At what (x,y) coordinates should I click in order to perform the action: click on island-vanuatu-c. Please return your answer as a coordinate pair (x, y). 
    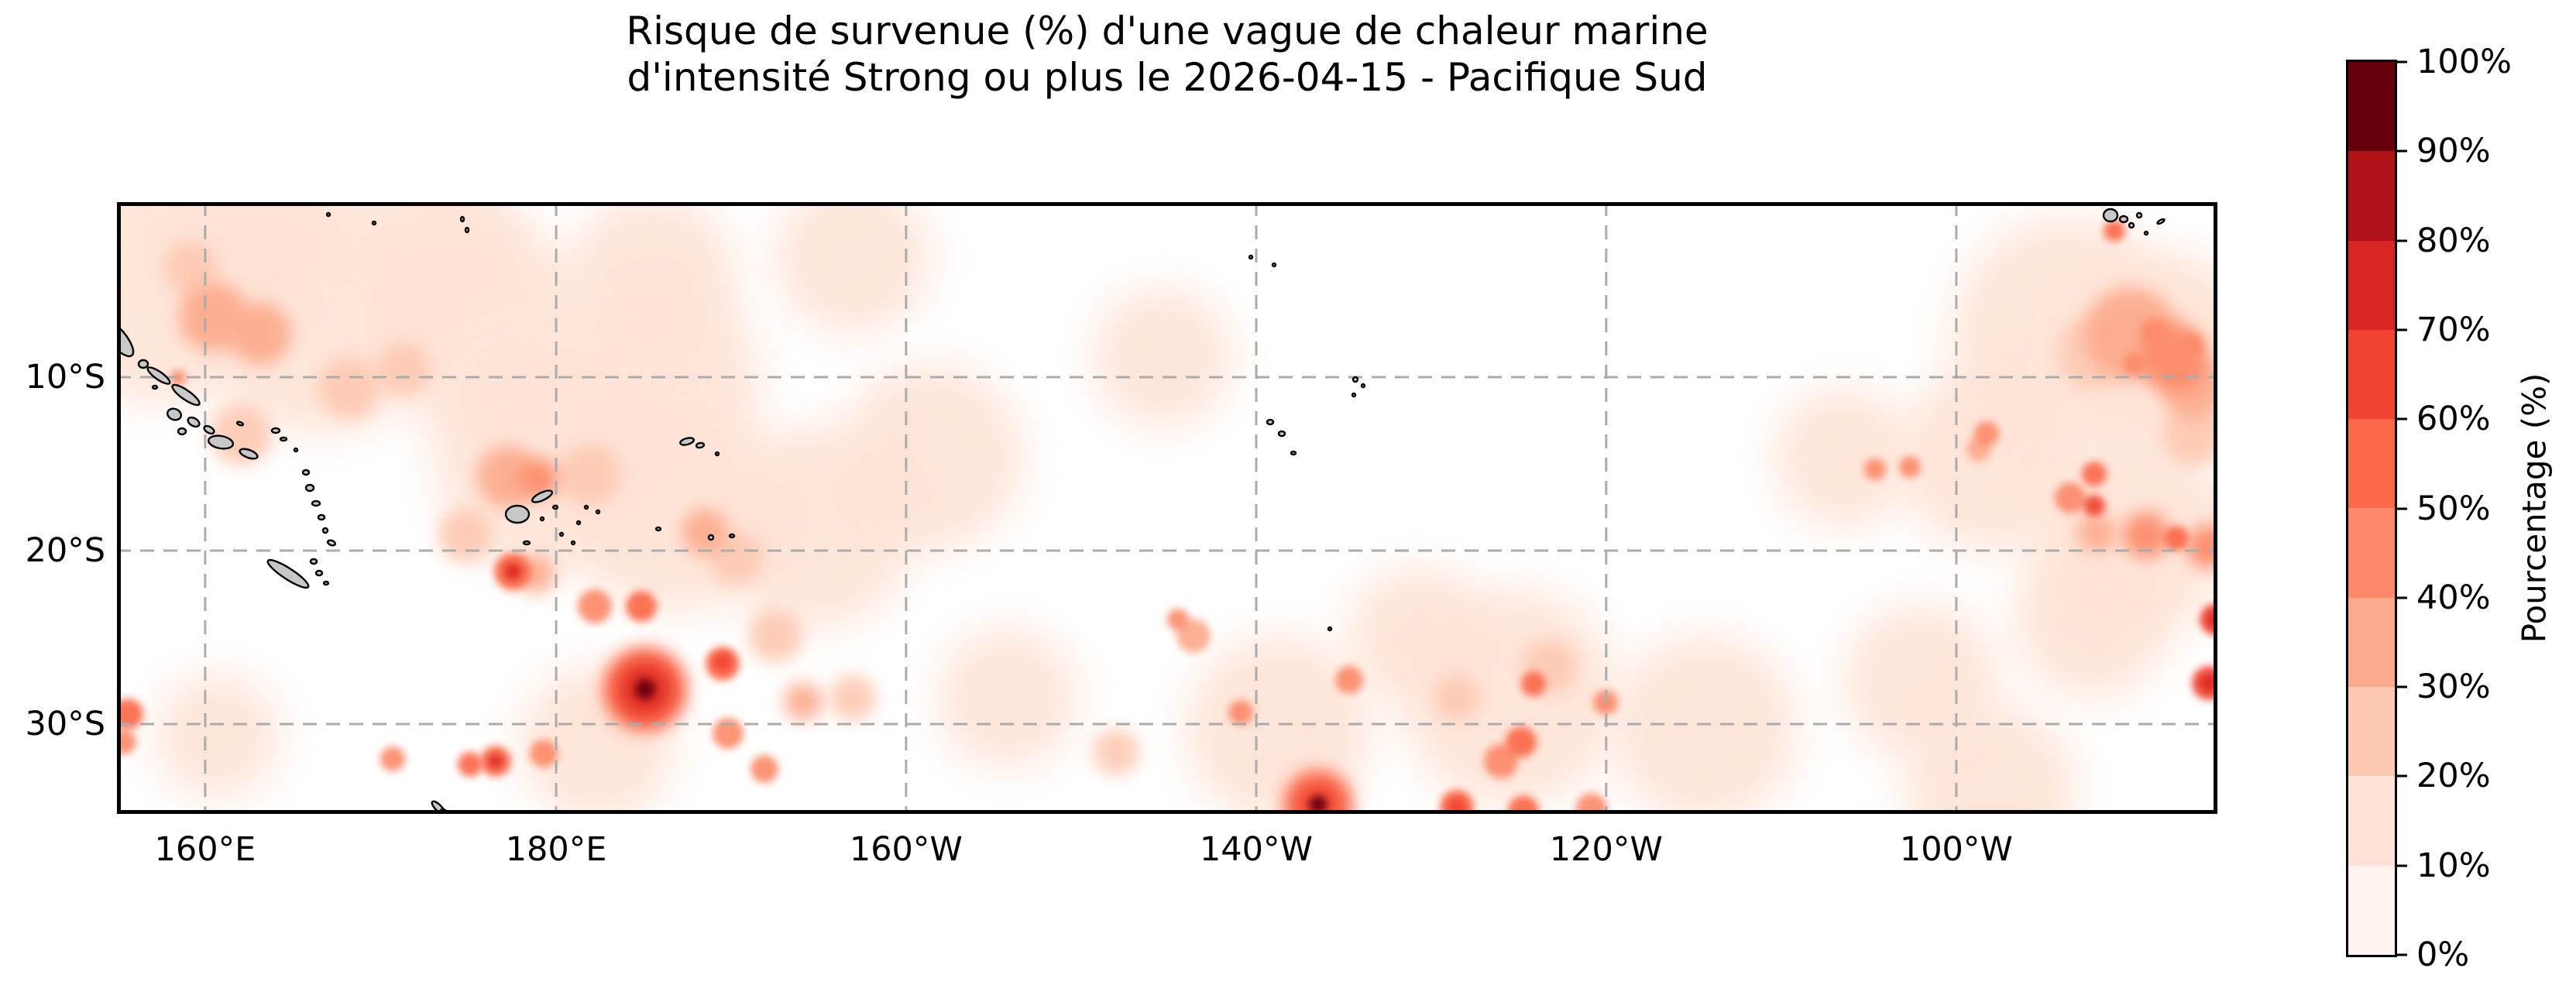
    Looking at the image, I should click on (316, 503).